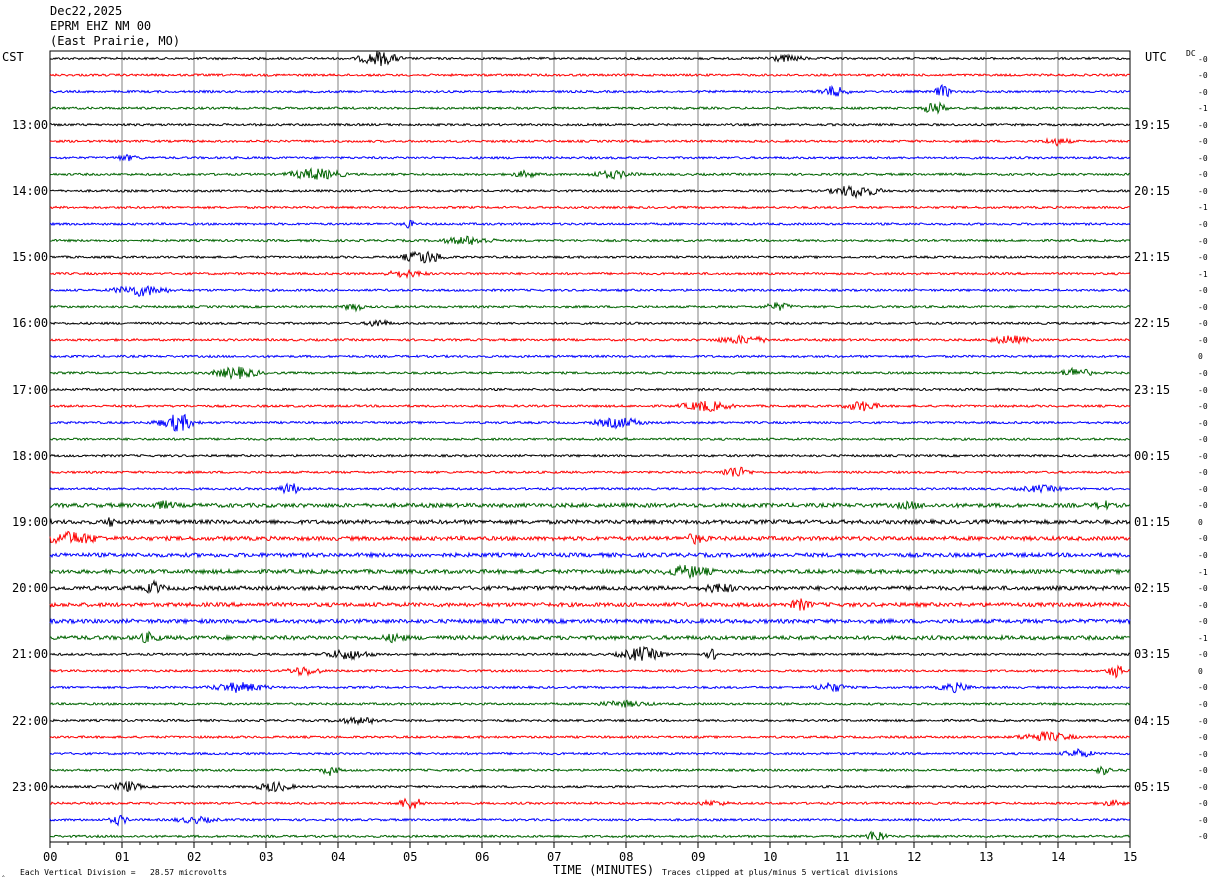 This screenshot has height=886, width=1210. I want to click on x-tick-label: 14, so click(1058, 857).